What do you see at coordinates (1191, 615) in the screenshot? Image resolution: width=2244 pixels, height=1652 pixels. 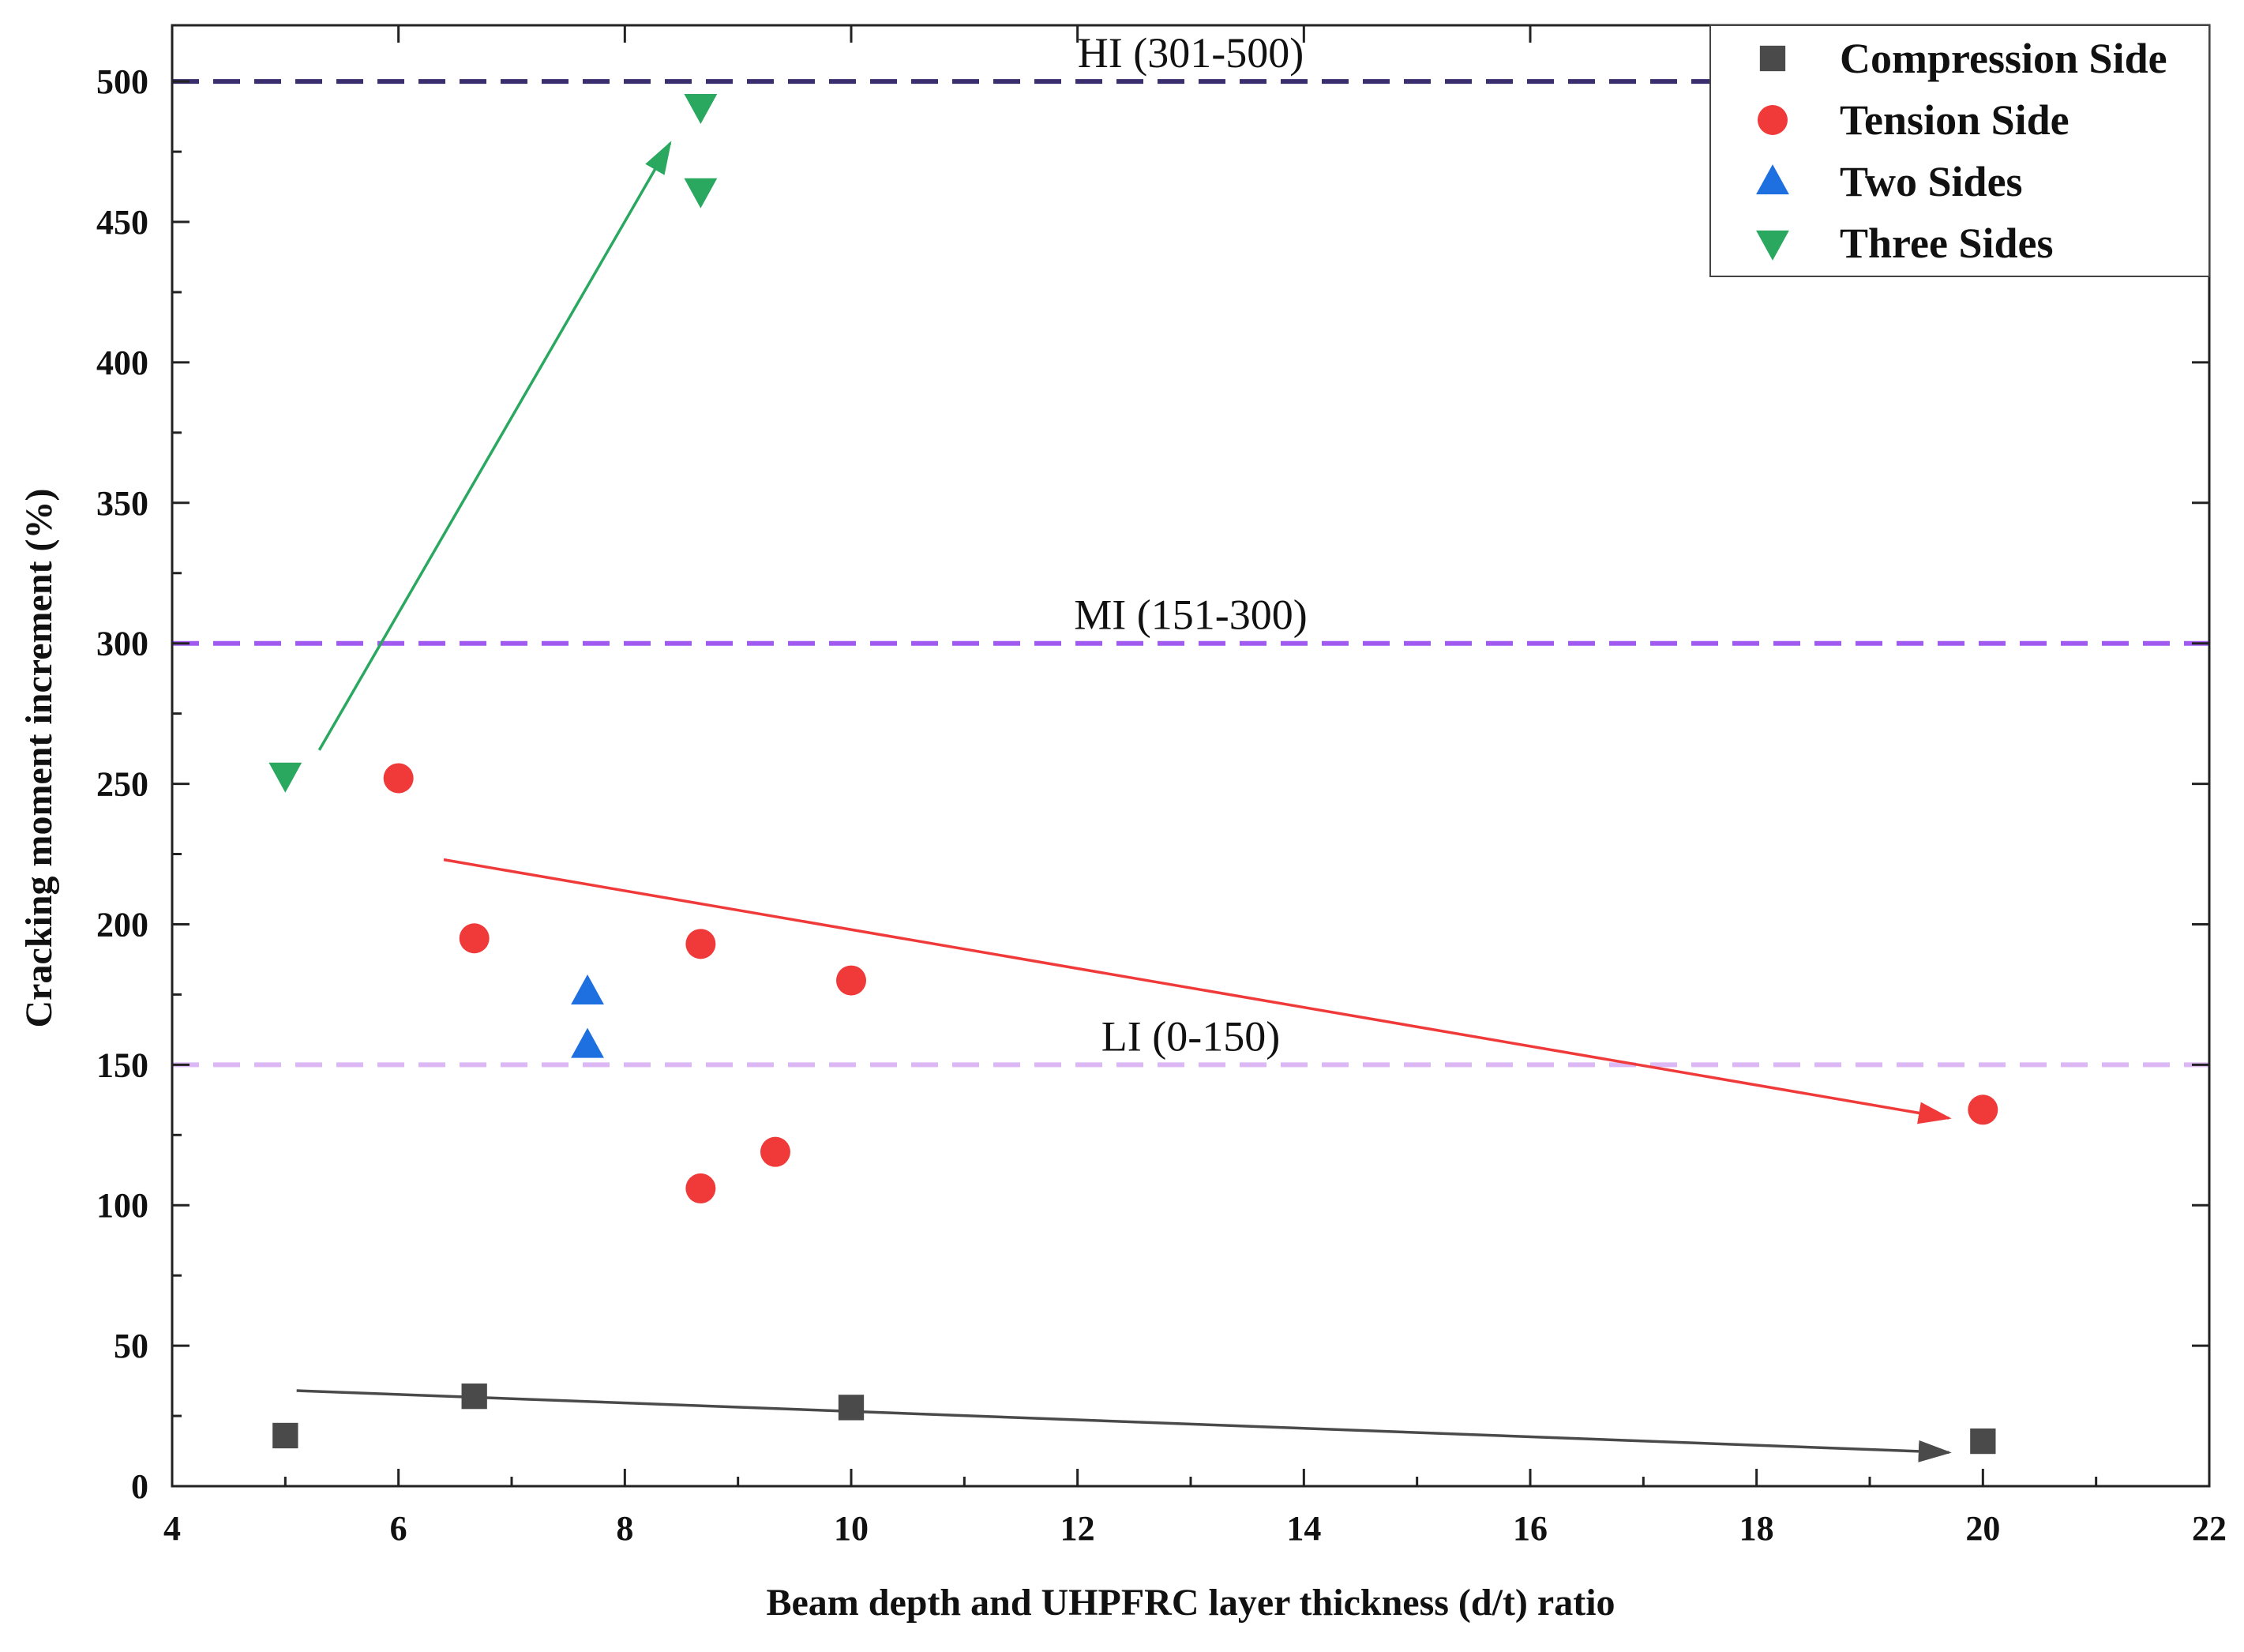 I see `reference-line-label: MI (151-300)` at bounding box center [1191, 615].